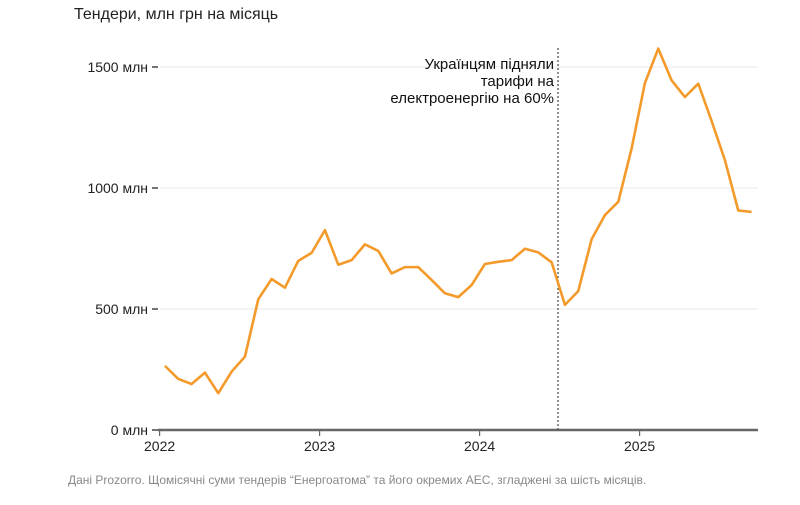 Image resolution: width=800 pixels, height=505 pixels. I want to click on y-tick-label: 500 млн, so click(121, 309).